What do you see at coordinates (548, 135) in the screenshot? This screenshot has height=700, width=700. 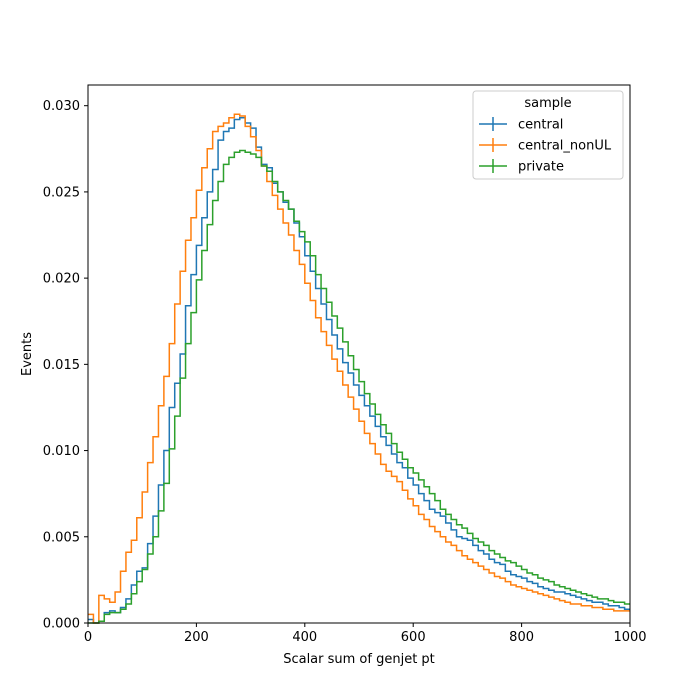 I see `legend-box` at bounding box center [548, 135].